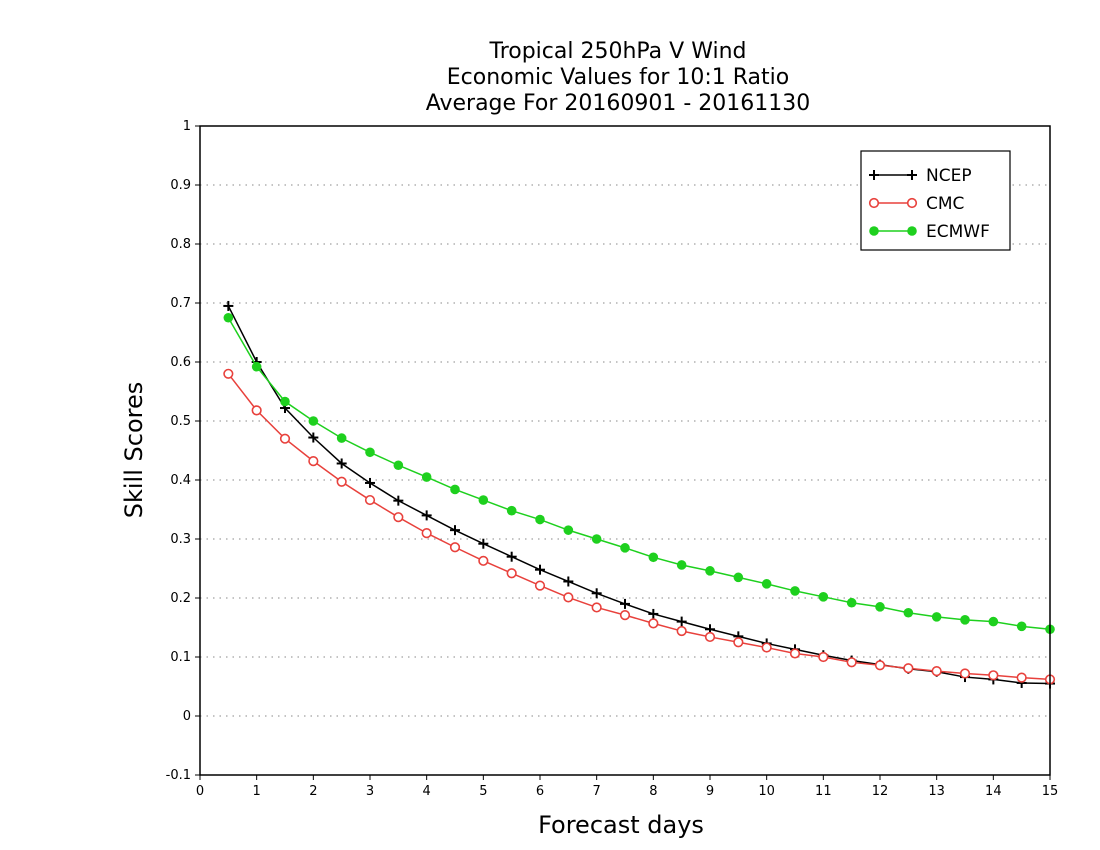 The image size is (1100, 850). I want to click on y-tick-label: 0.6, so click(180, 362).